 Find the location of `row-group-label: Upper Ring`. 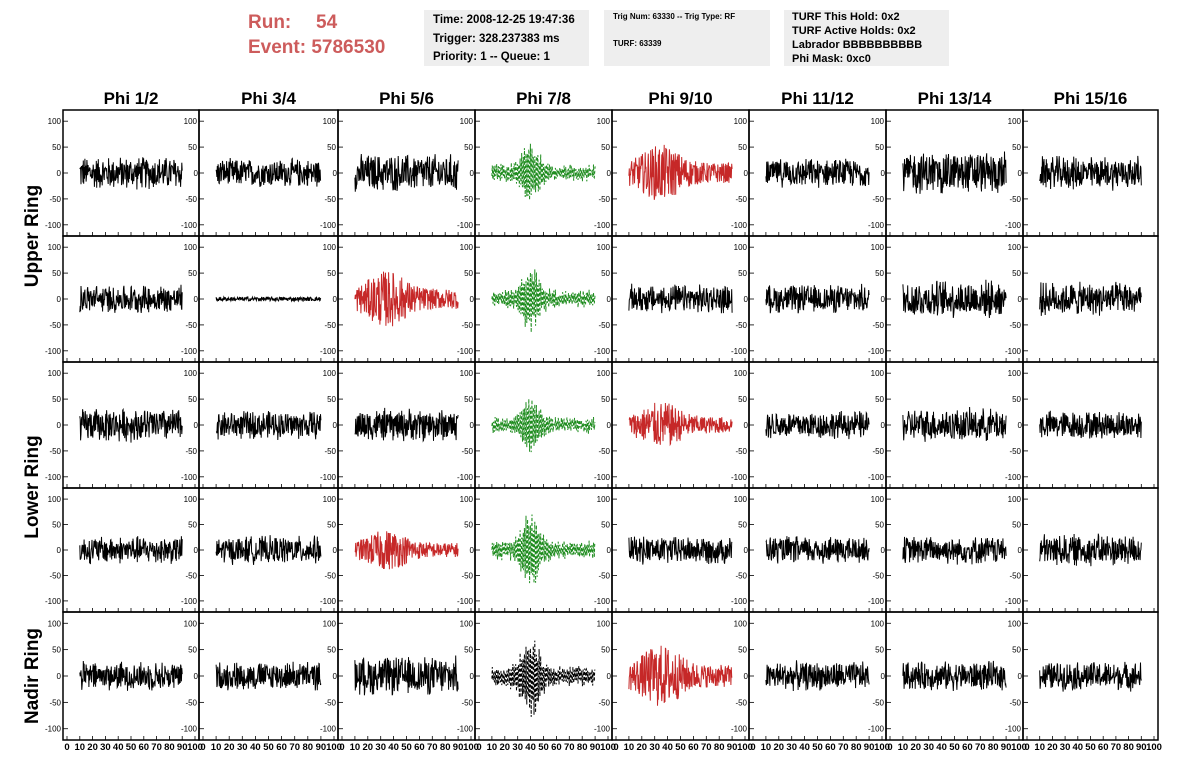

row-group-label: Upper Ring is located at coordinates (32, 236).